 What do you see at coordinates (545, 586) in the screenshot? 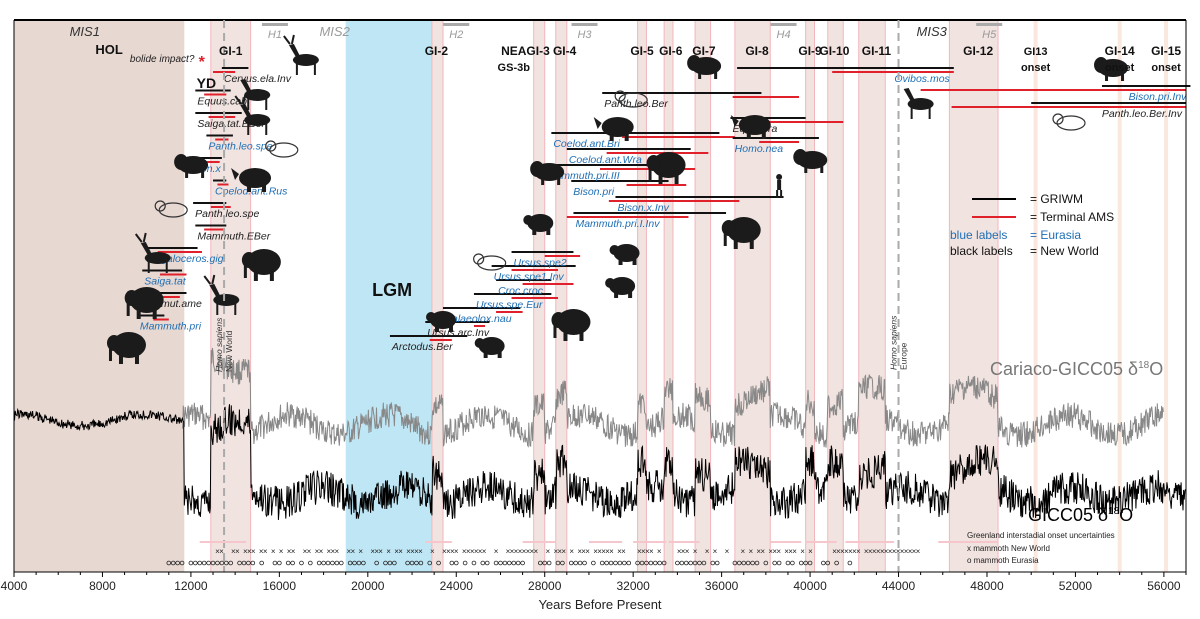
I see `x-tick-label: 28000` at bounding box center [545, 586].